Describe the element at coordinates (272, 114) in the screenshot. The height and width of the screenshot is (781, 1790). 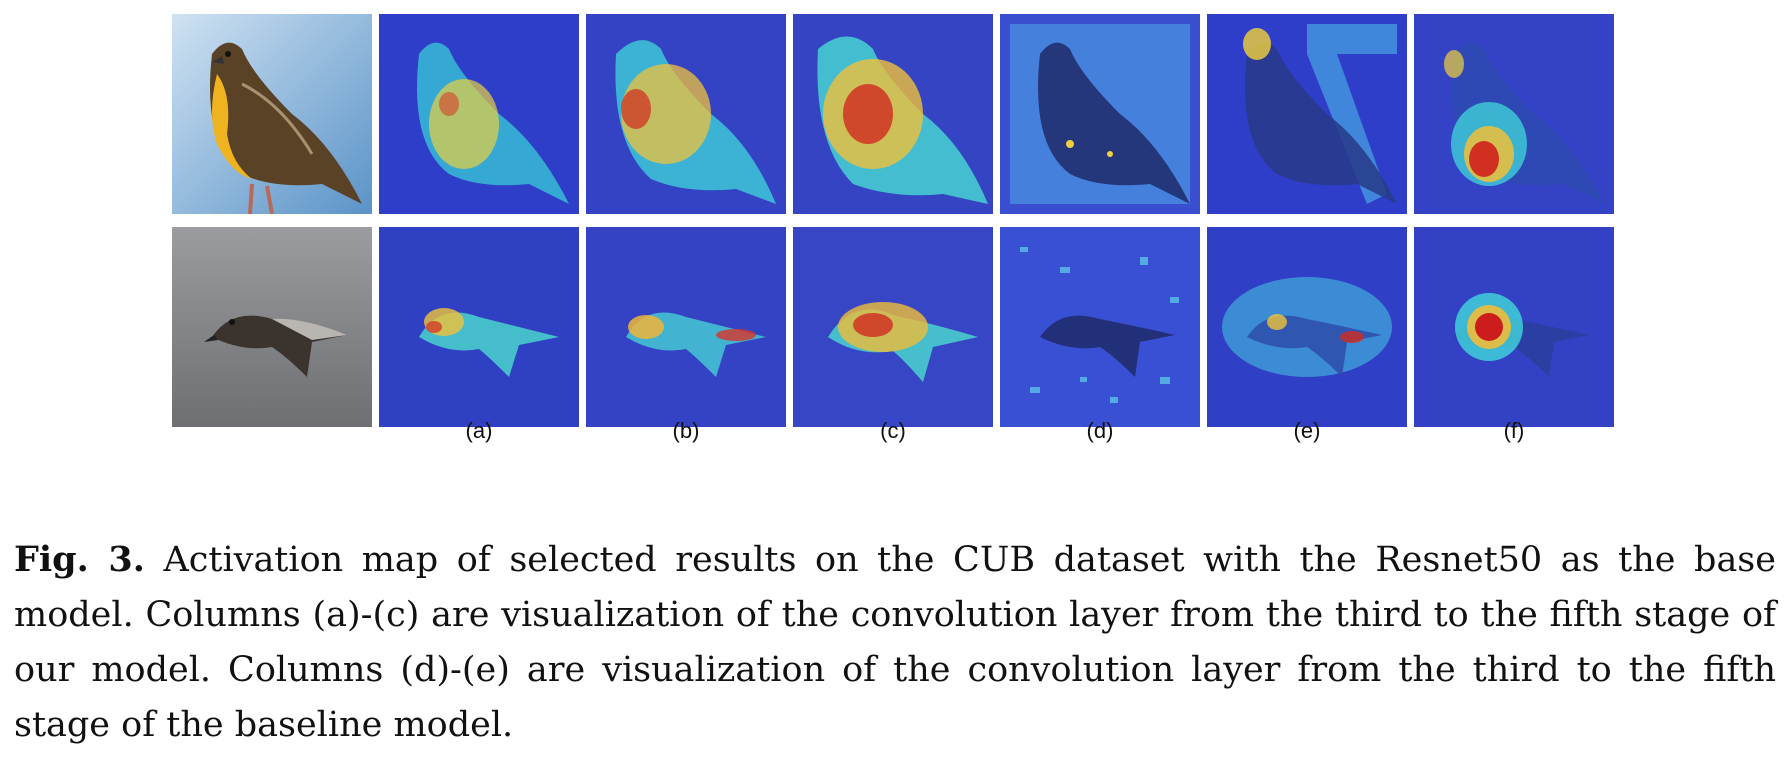
I see `original-image-meadowlark` at that location.